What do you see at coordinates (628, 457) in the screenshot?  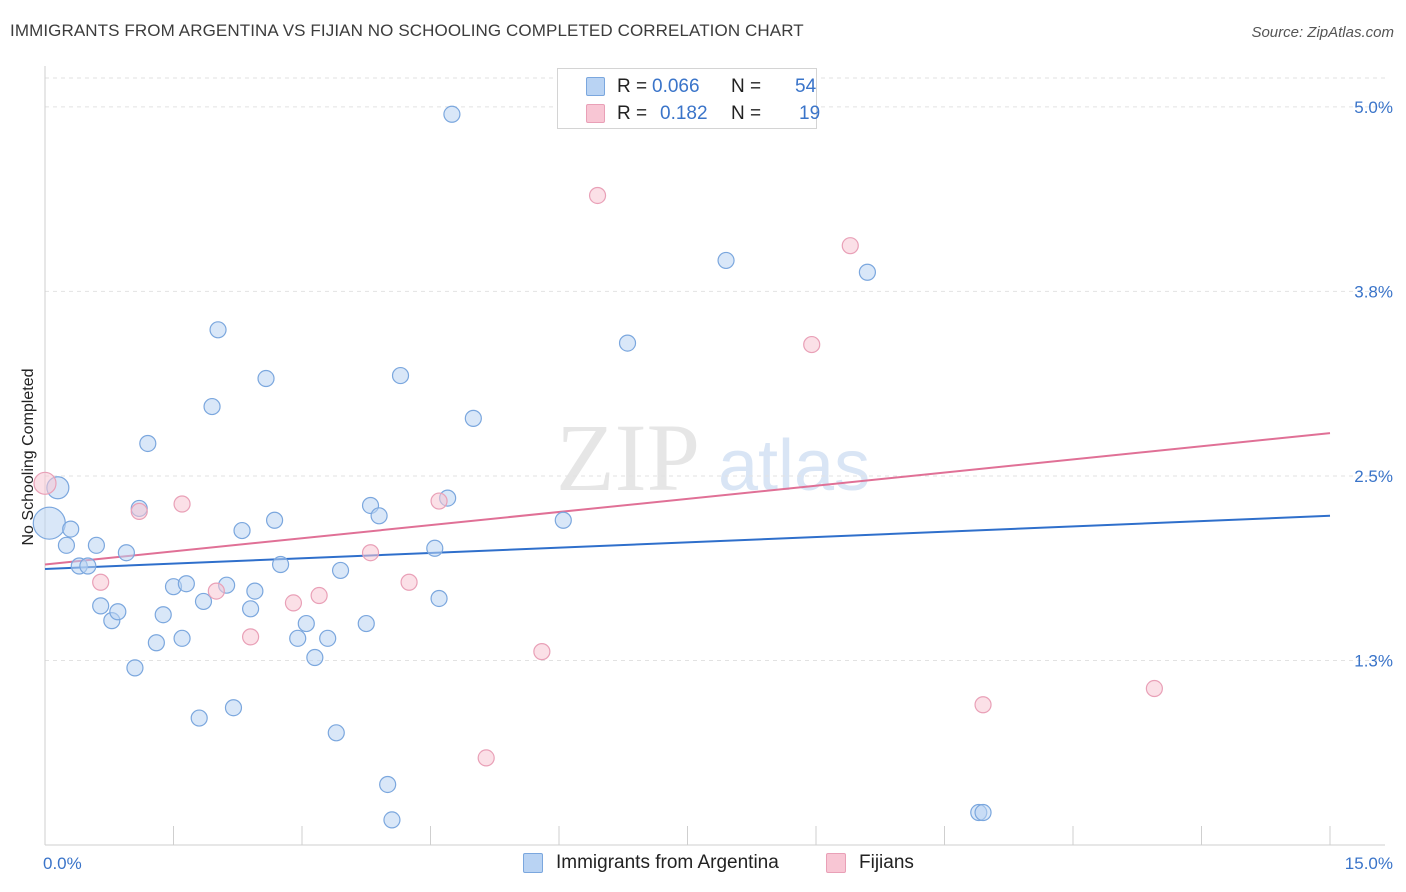 I see `watermark-zip: ZIP` at bounding box center [628, 457].